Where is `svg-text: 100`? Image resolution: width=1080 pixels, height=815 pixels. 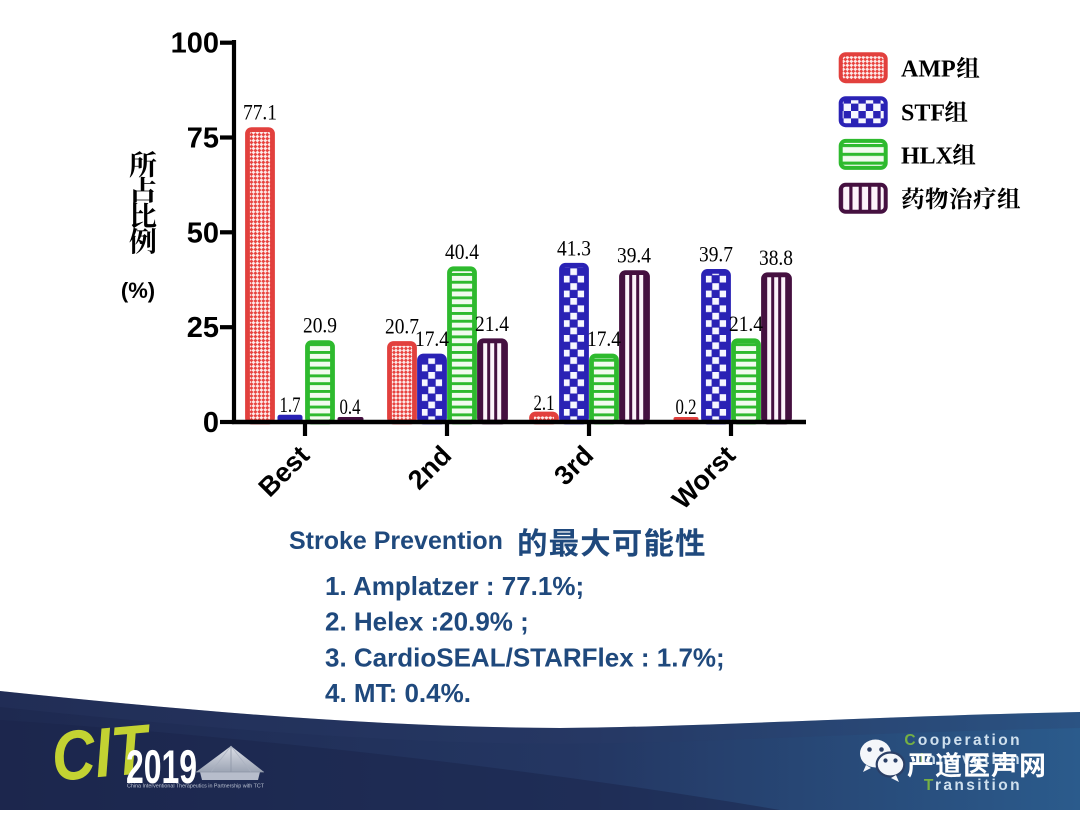 svg-text: 100 is located at coordinates (195, 44).